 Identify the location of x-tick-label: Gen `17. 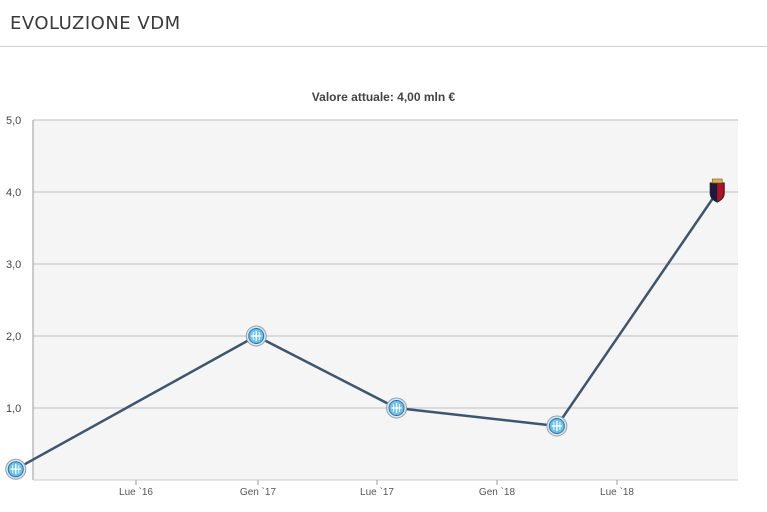
(258, 492).